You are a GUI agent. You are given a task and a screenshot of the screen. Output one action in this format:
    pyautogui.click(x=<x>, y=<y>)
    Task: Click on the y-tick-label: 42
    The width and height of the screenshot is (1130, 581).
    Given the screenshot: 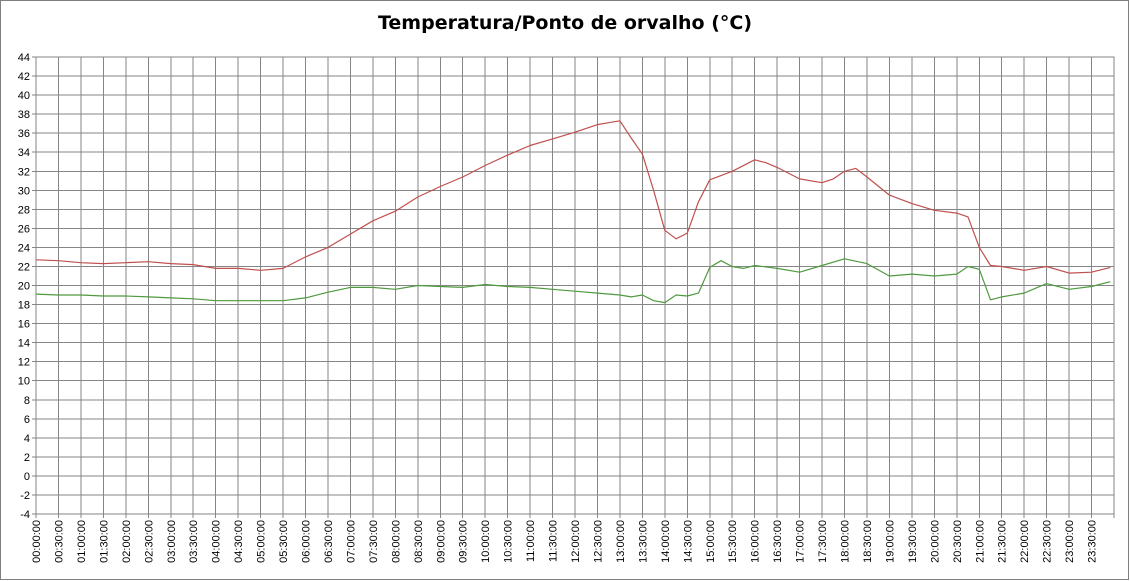 What is the action you would take?
    pyautogui.click(x=24, y=77)
    